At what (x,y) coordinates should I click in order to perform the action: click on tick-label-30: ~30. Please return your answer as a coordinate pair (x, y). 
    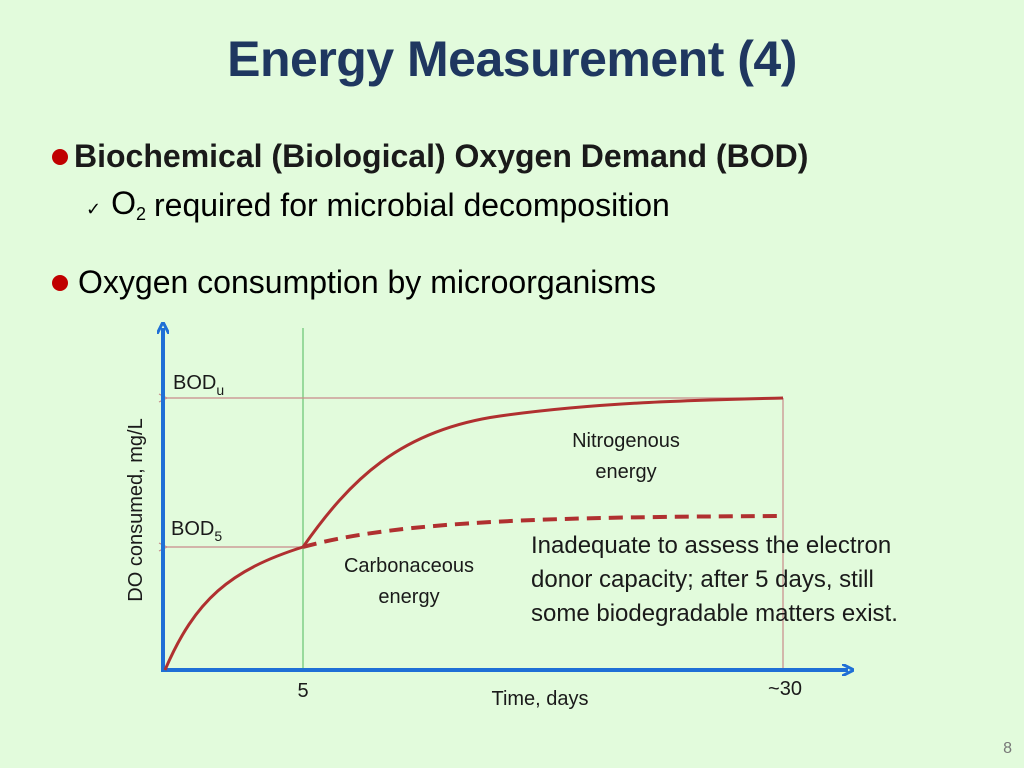
    Looking at the image, I should click on (785, 689).